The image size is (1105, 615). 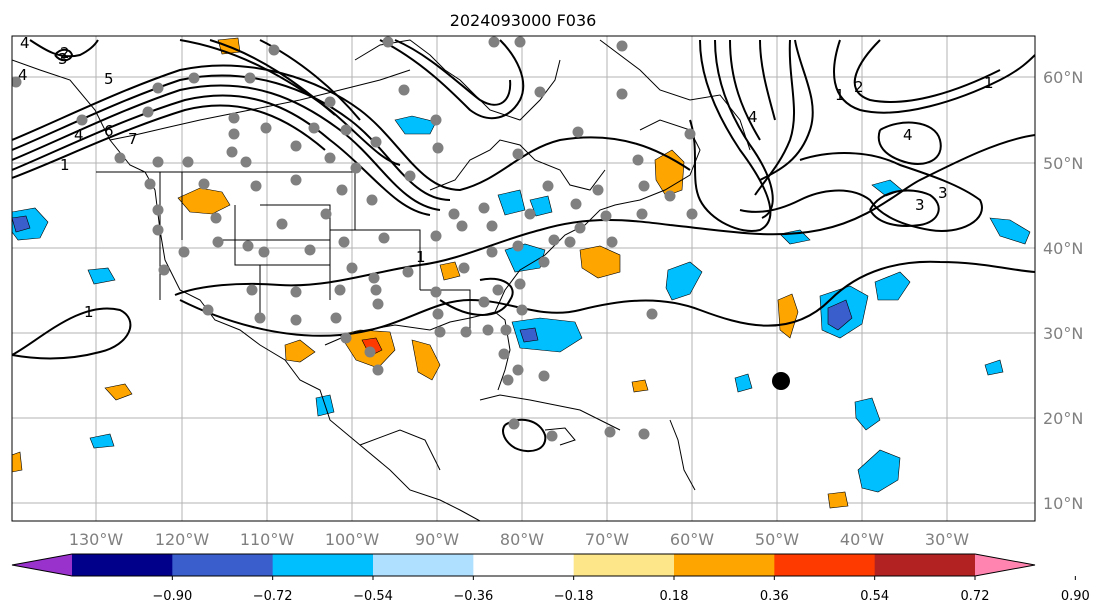 What do you see at coordinates (473, 596) in the screenshot?
I see `colorbar-tick-label: −0.36` at bounding box center [473, 596].